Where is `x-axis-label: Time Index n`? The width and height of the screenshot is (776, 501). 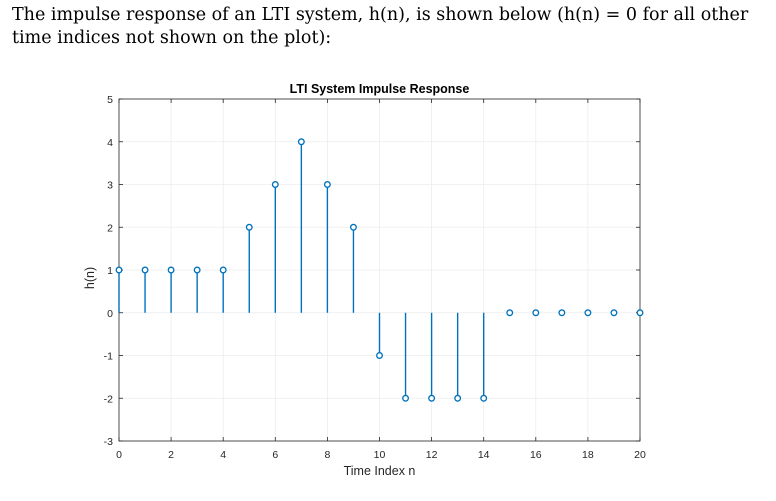
x-axis-label: Time Index n is located at coordinates (380, 471).